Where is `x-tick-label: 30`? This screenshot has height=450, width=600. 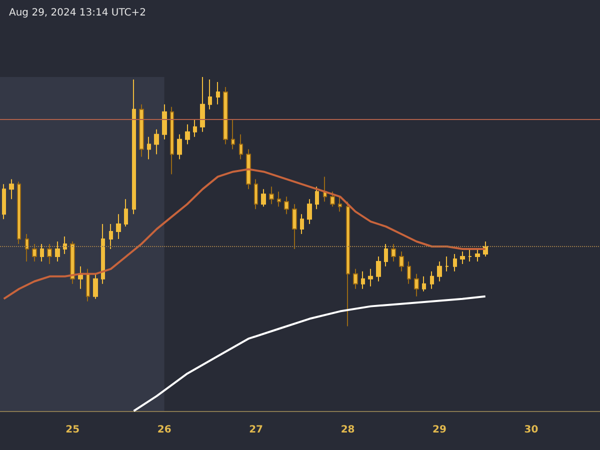 x-tick-label: 30 is located at coordinates (531, 430).